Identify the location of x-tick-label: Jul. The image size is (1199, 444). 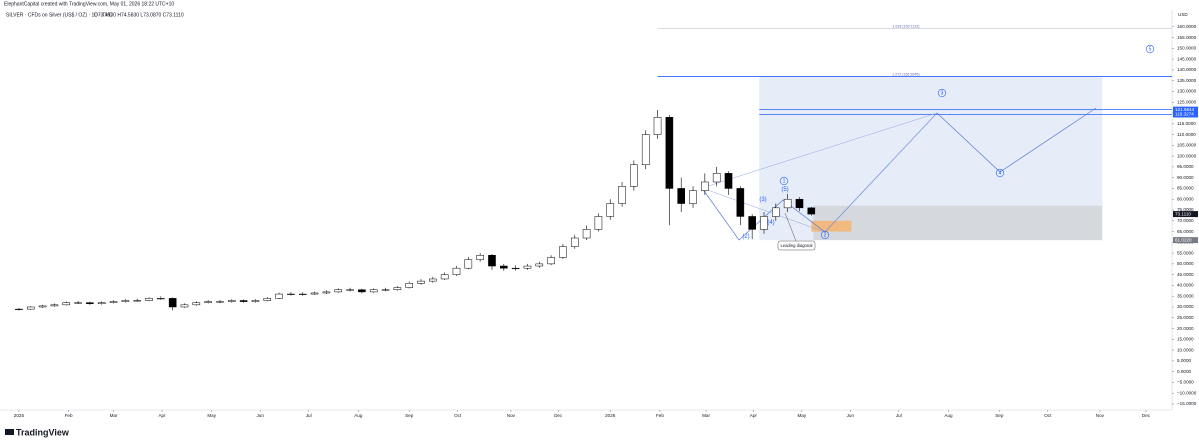
(309, 415).